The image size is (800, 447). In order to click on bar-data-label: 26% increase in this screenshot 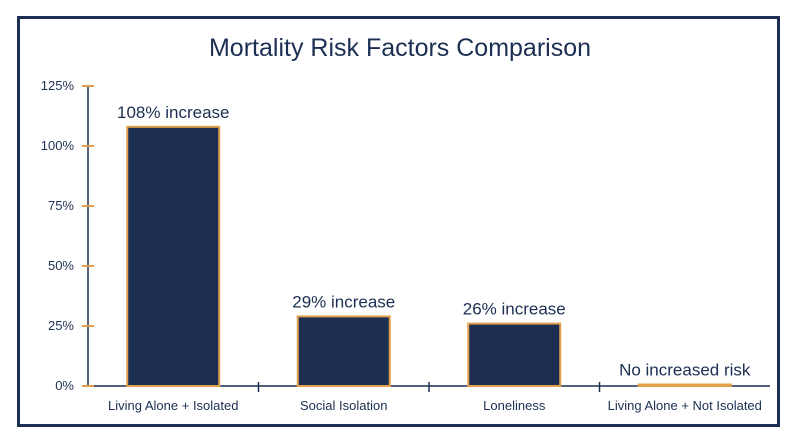, I will do `click(514, 309)`.